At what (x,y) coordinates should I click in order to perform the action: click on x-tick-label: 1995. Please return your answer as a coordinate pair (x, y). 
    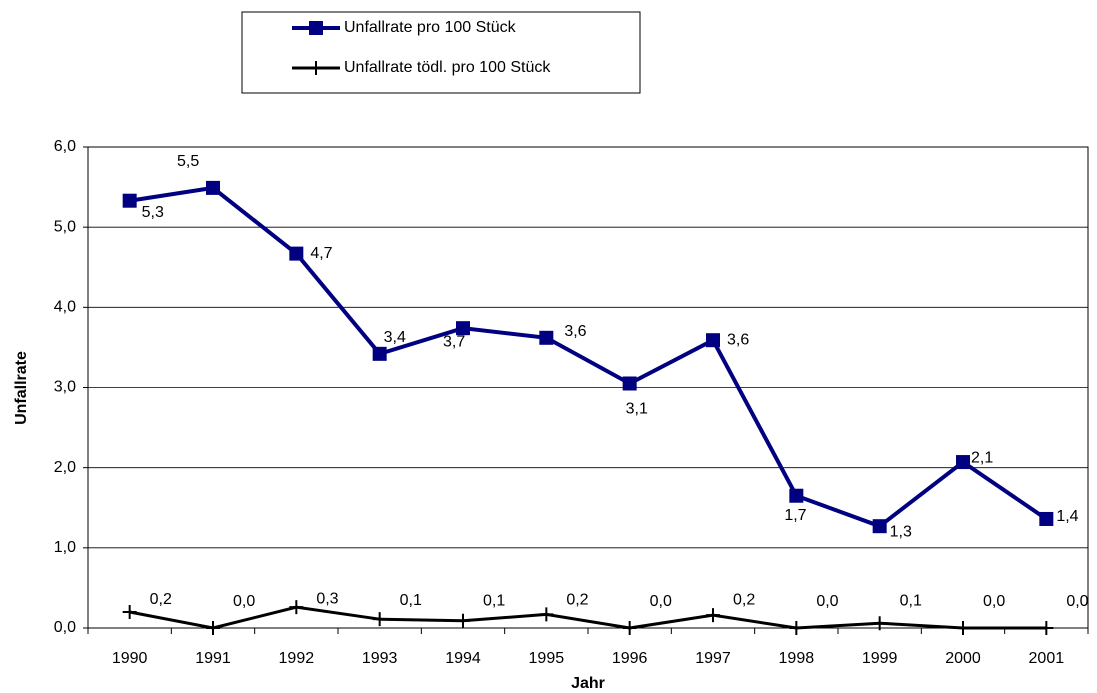
    Looking at the image, I should click on (547, 658).